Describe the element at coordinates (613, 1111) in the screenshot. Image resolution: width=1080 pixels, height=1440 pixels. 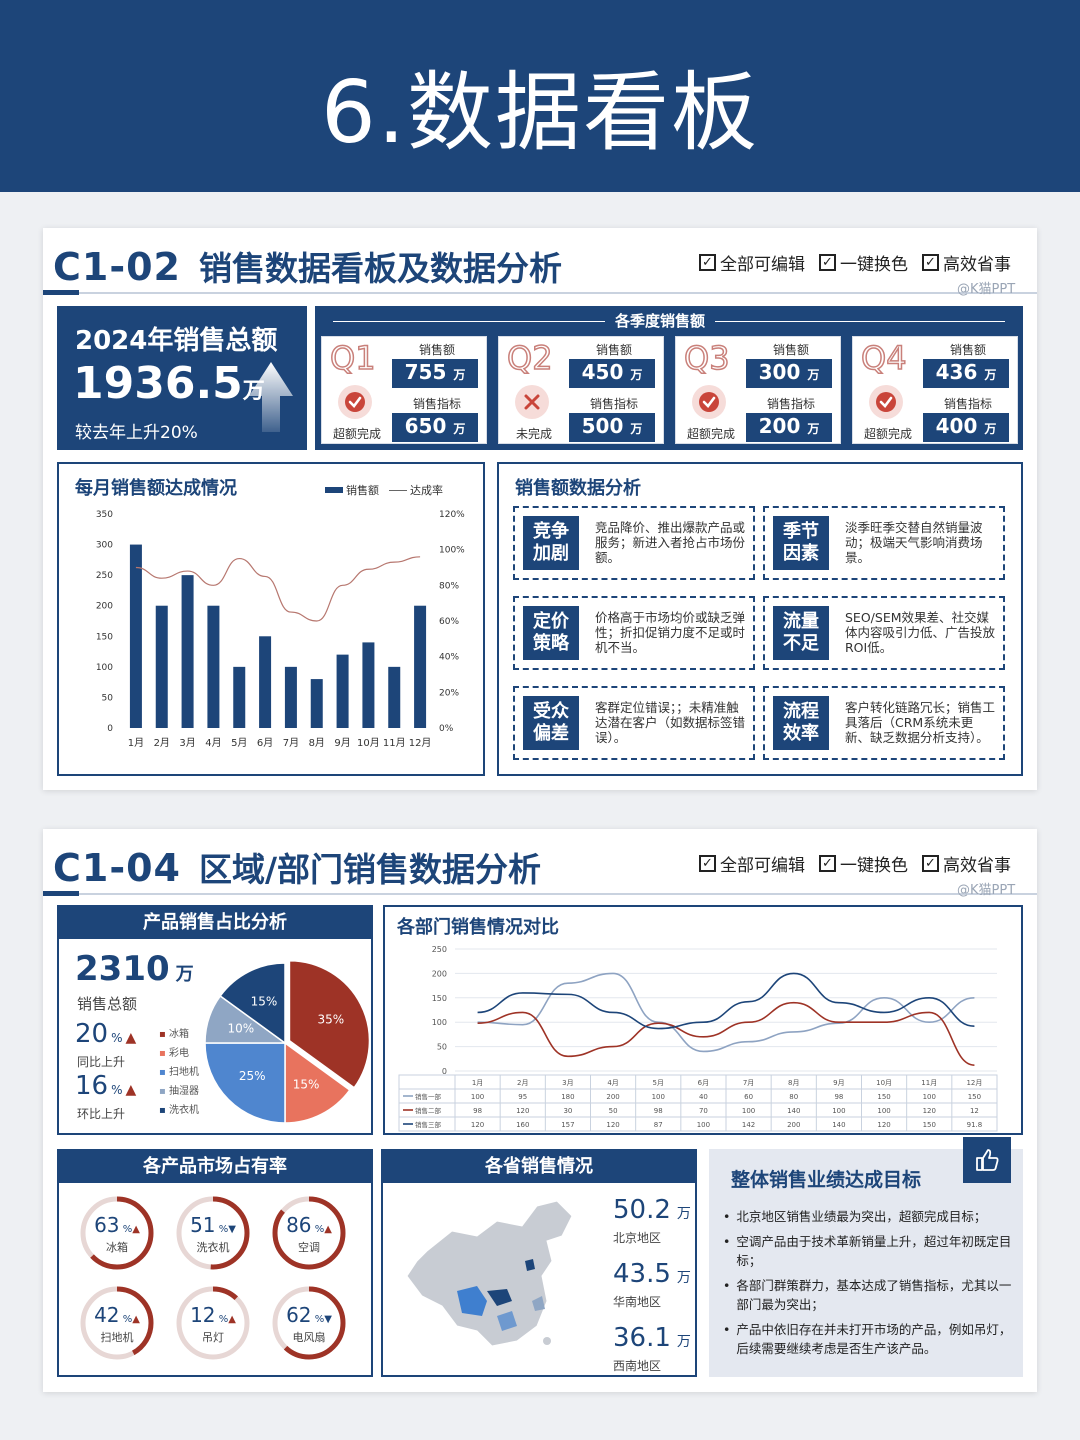
I see `table-cell: 50` at that location.